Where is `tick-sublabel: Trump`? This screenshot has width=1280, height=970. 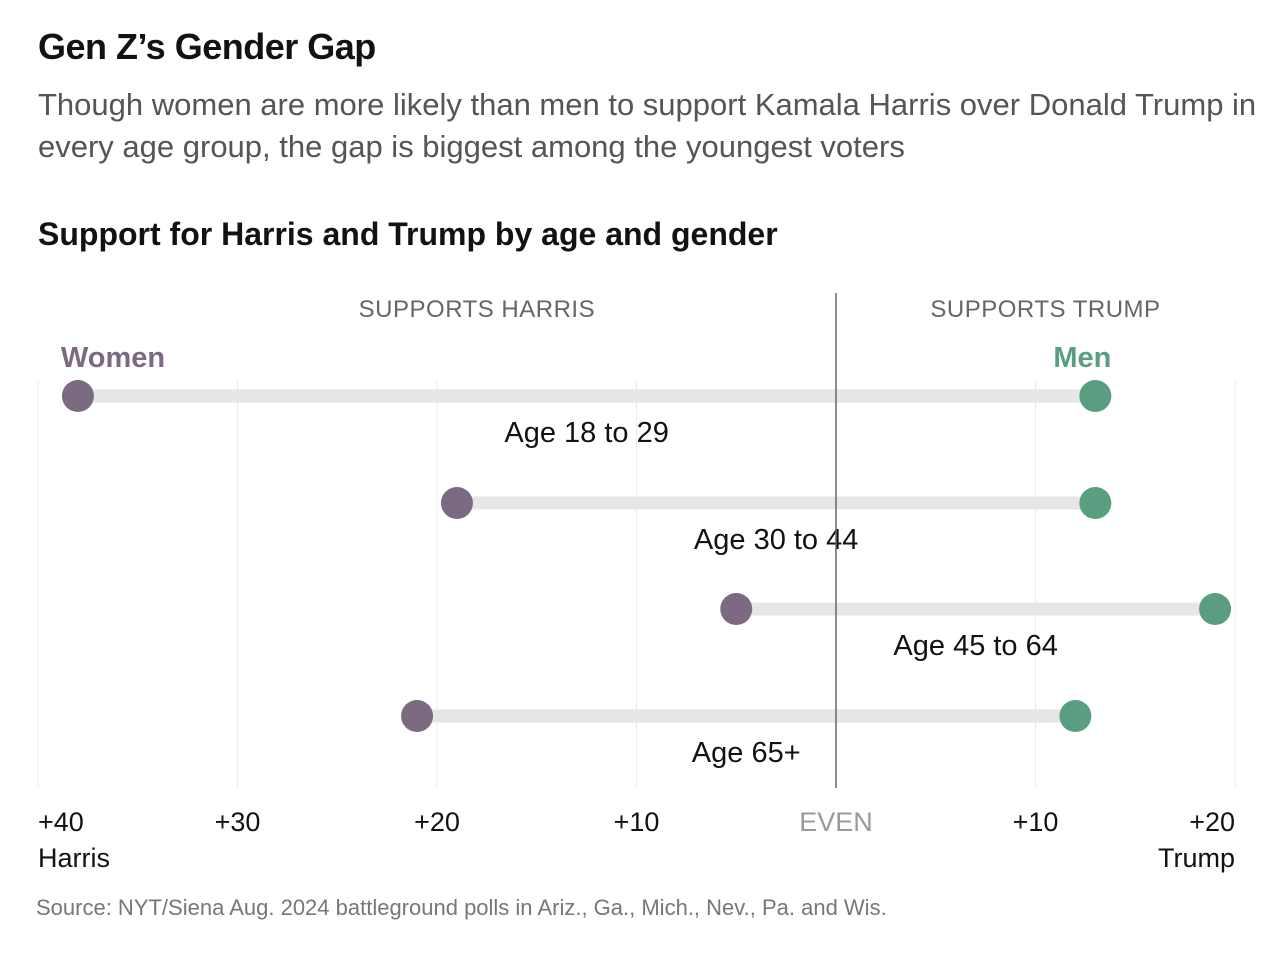 tick-sublabel: Trump is located at coordinates (1196, 858).